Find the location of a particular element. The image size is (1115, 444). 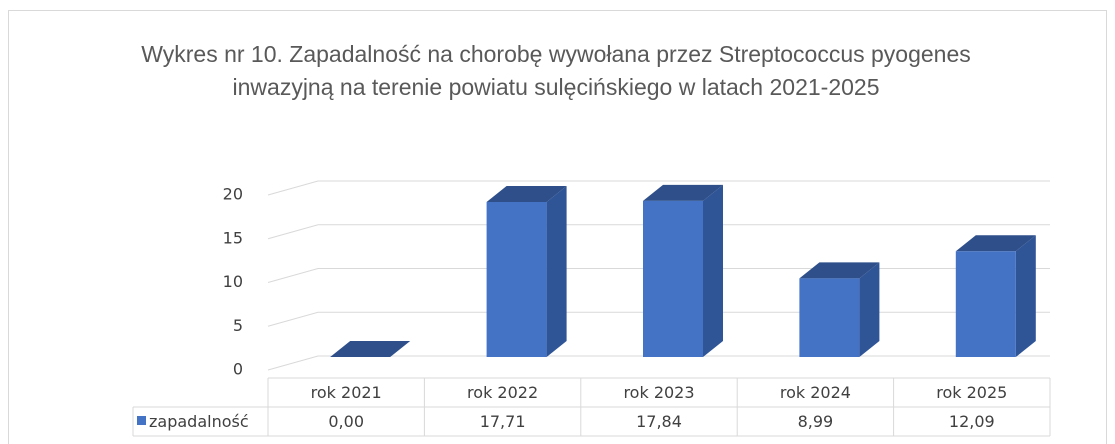

x-tick-label: rok 2024 is located at coordinates (815, 392).